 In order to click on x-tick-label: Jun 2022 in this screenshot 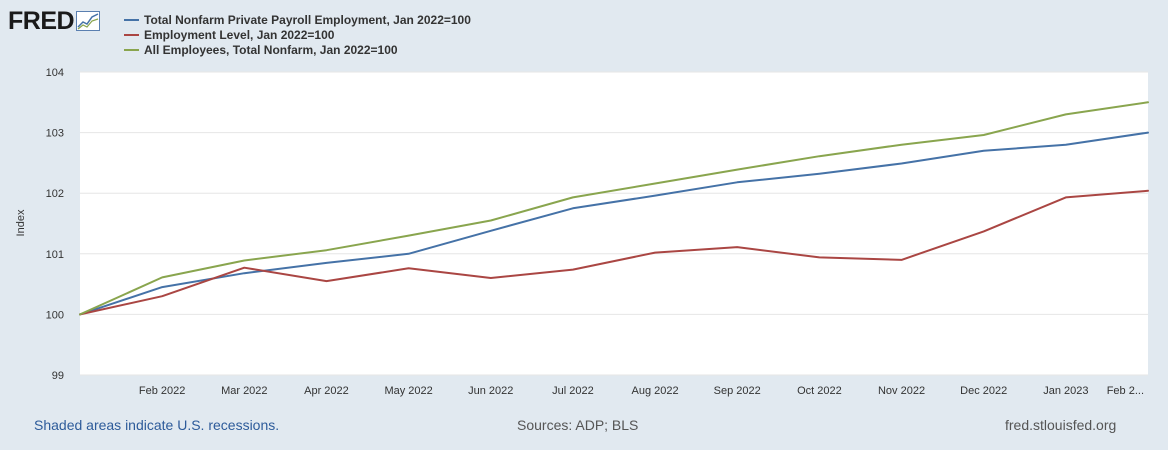, I will do `click(490, 391)`.